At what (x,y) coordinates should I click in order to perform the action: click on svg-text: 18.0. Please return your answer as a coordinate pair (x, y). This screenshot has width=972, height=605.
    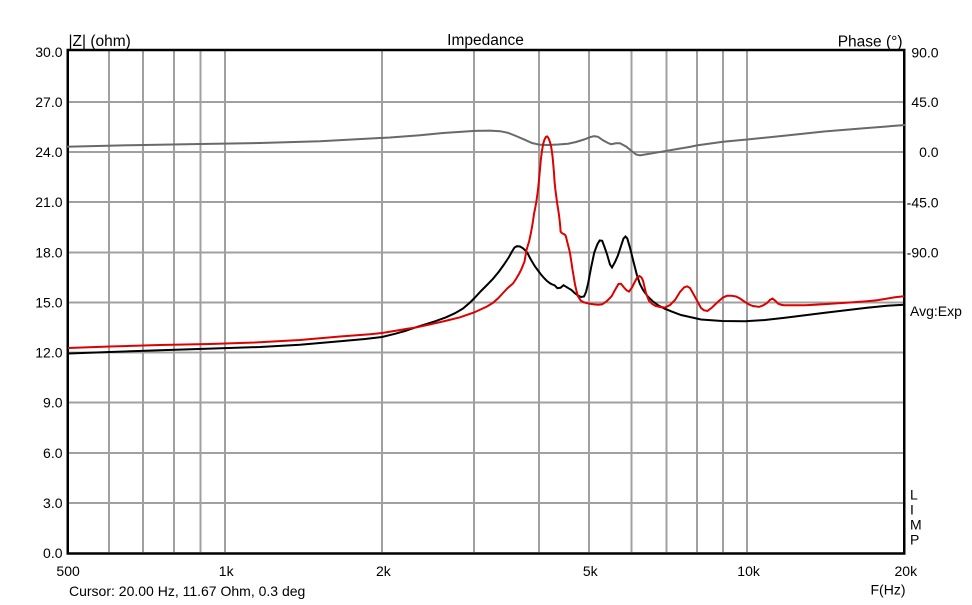
    Looking at the image, I should click on (48, 252).